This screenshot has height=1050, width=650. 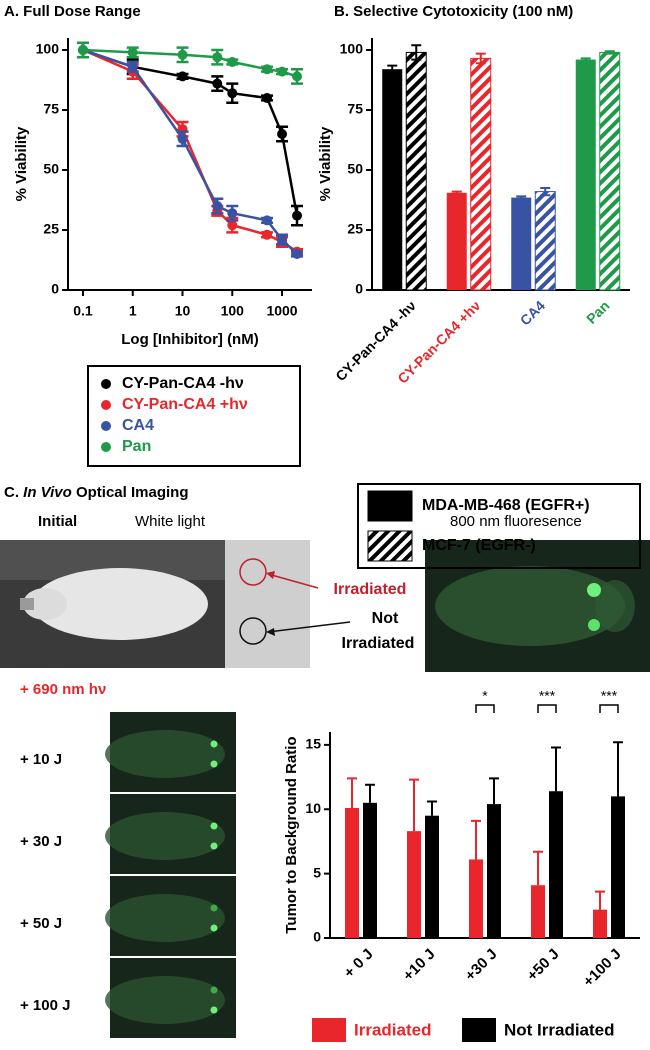 What do you see at coordinates (41, 759) in the screenshot?
I see `dose-label: + 10 J` at bounding box center [41, 759].